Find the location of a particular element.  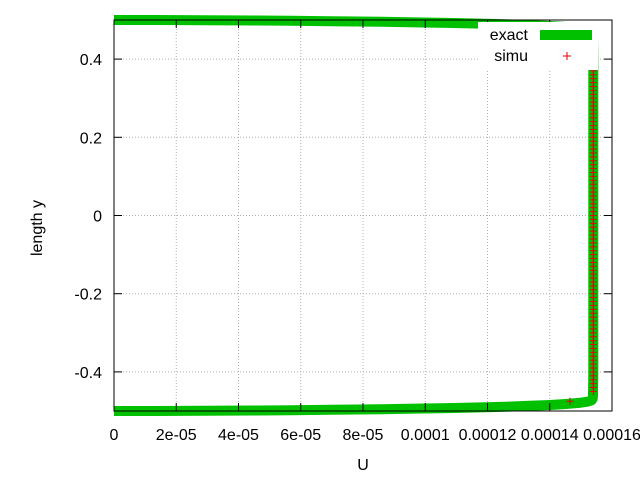

legend-label-exact: exact is located at coordinates (509, 35).